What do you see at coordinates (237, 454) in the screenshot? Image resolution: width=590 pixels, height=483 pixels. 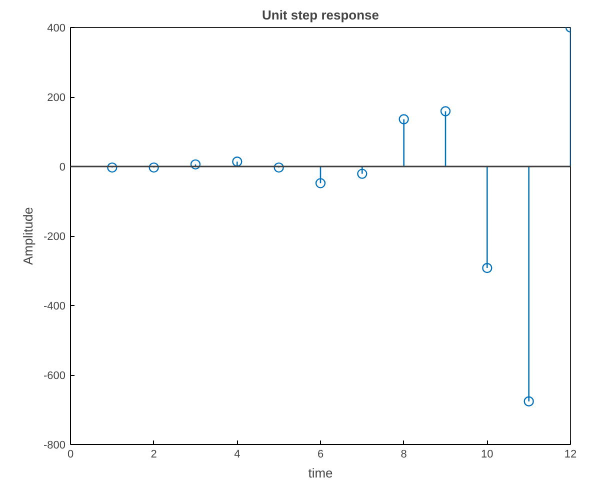 I see `x-tick-label: 4` at bounding box center [237, 454].